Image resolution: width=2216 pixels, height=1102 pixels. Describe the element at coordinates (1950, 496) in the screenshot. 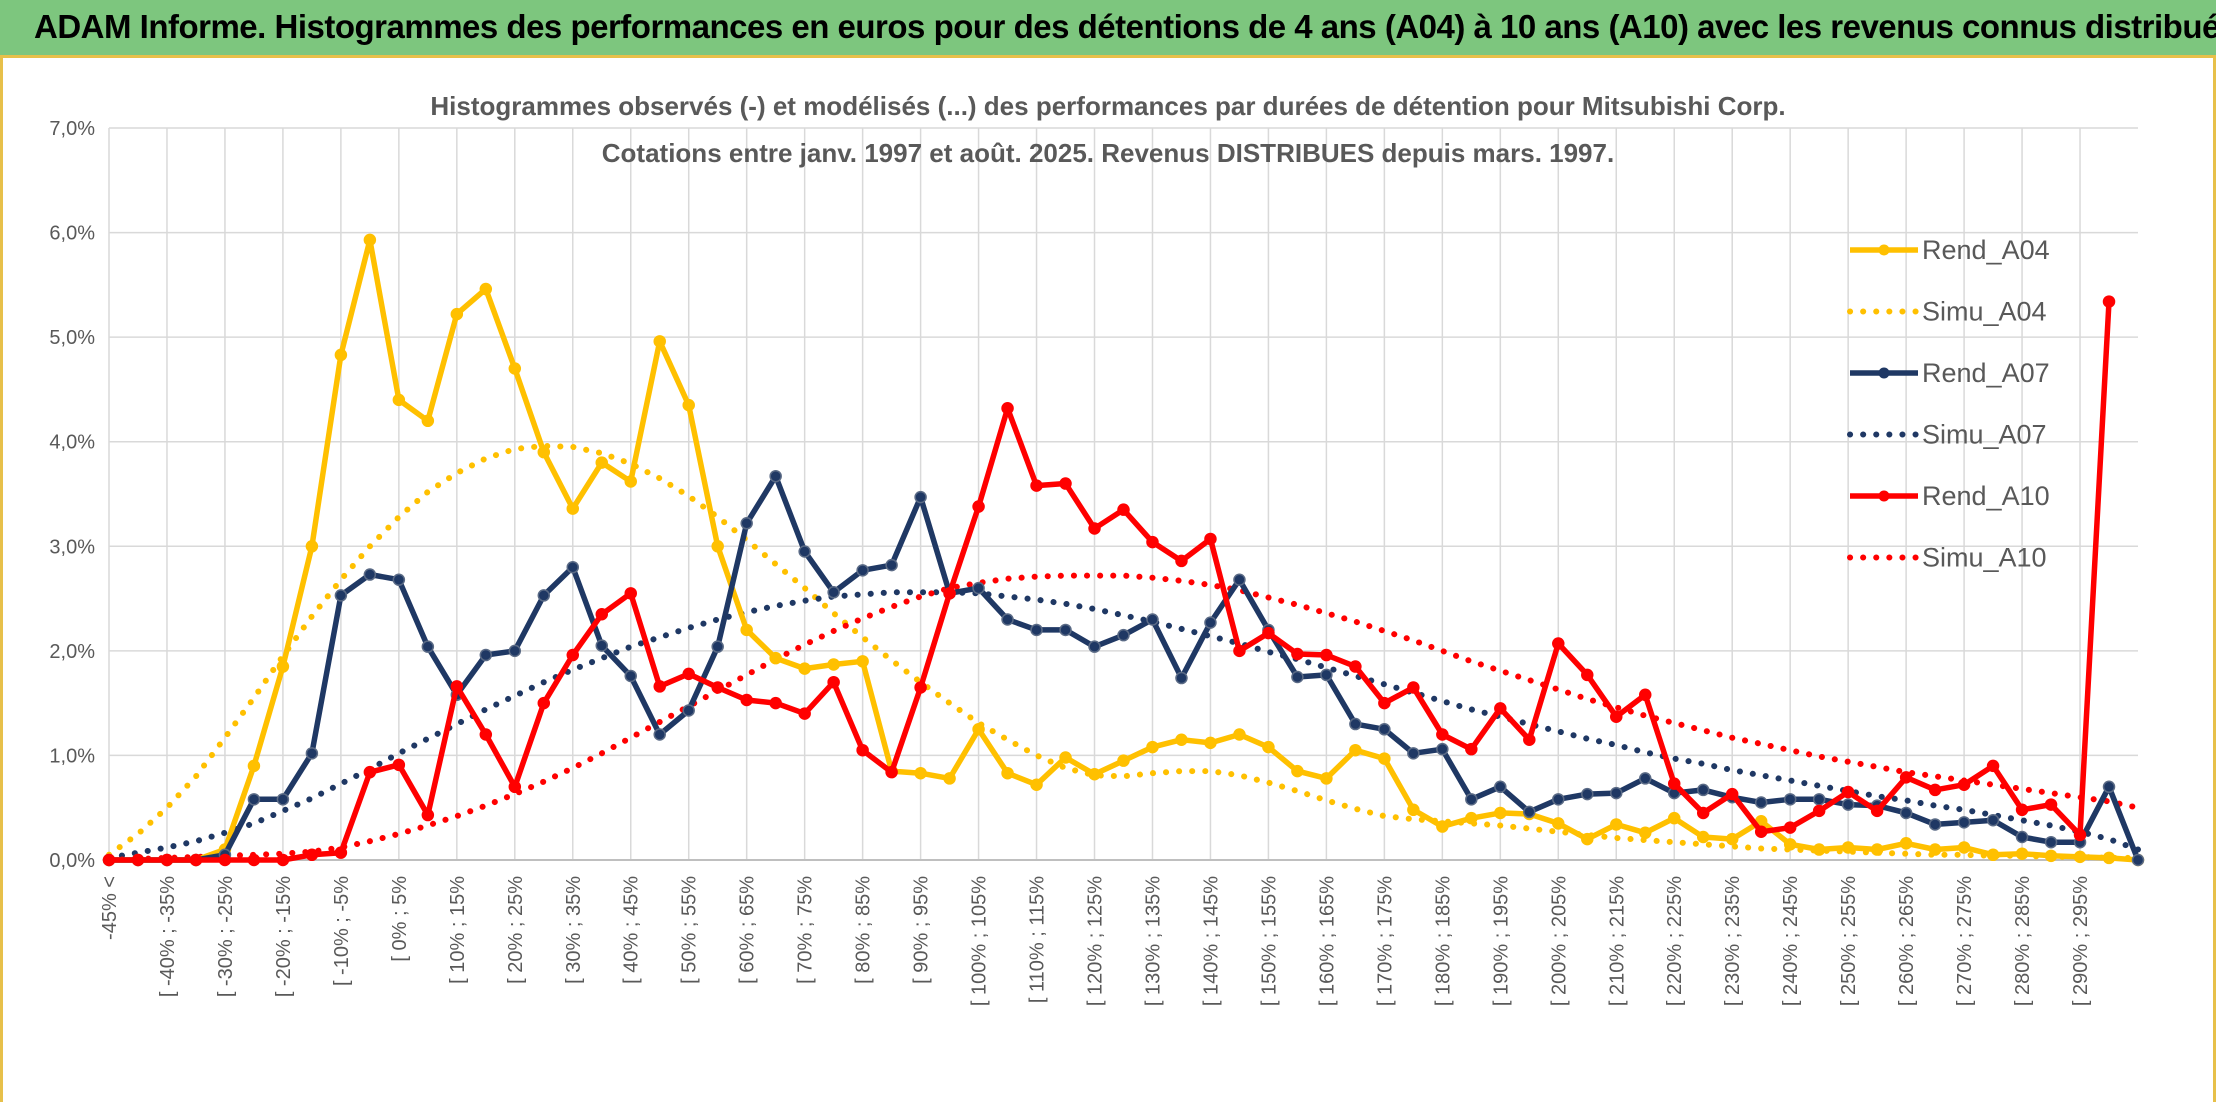

I see `legend-item-Rend_A10: Rend_A10` at that location.